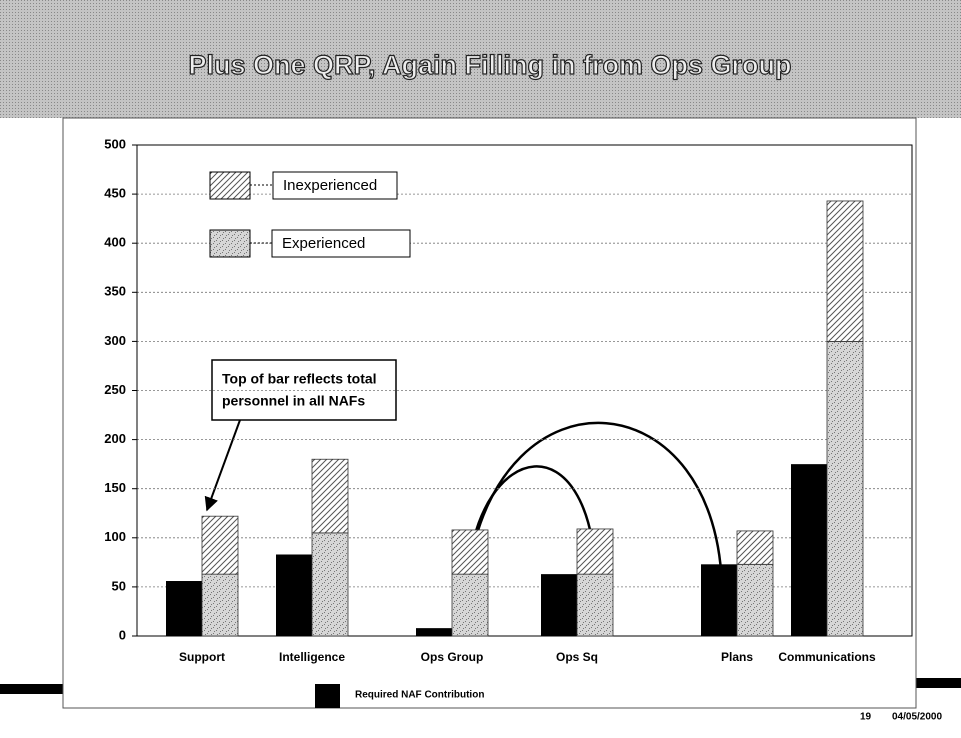 The image size is (961, 738). Describe the element at coordinates (115, 487) in the screenshot. I see `y-tick-label: 150` at that location.